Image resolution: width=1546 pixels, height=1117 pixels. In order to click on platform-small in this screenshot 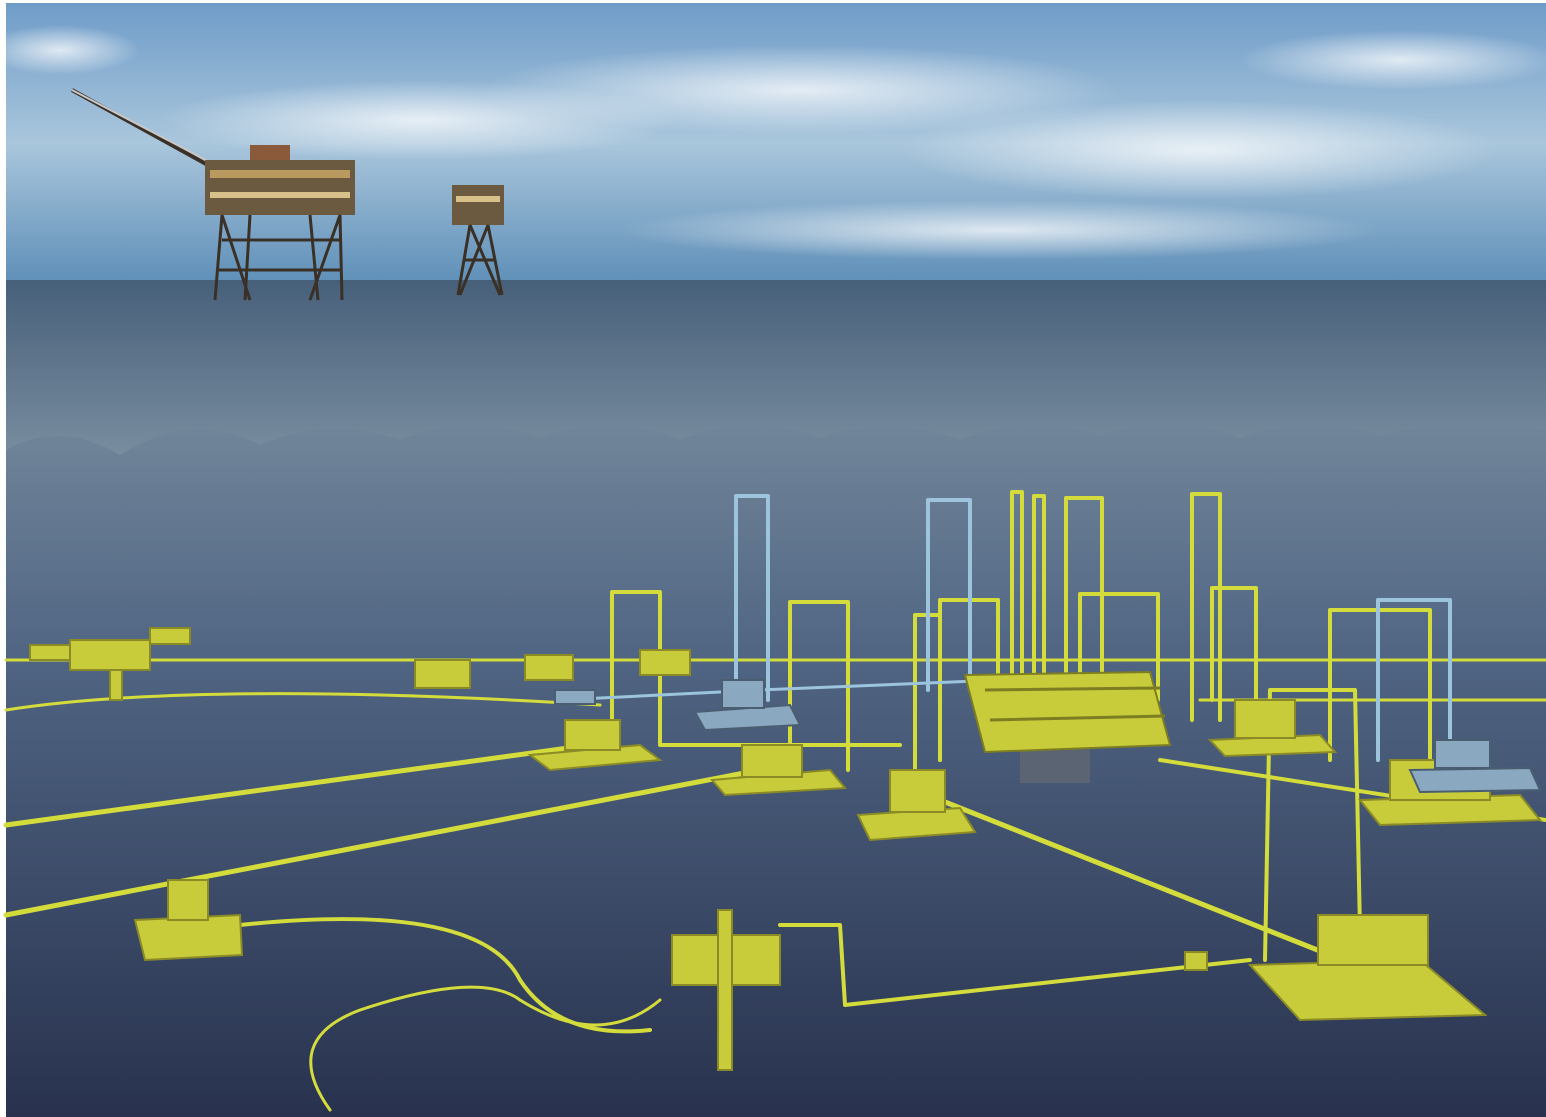, I will do `click(478, 240)`.